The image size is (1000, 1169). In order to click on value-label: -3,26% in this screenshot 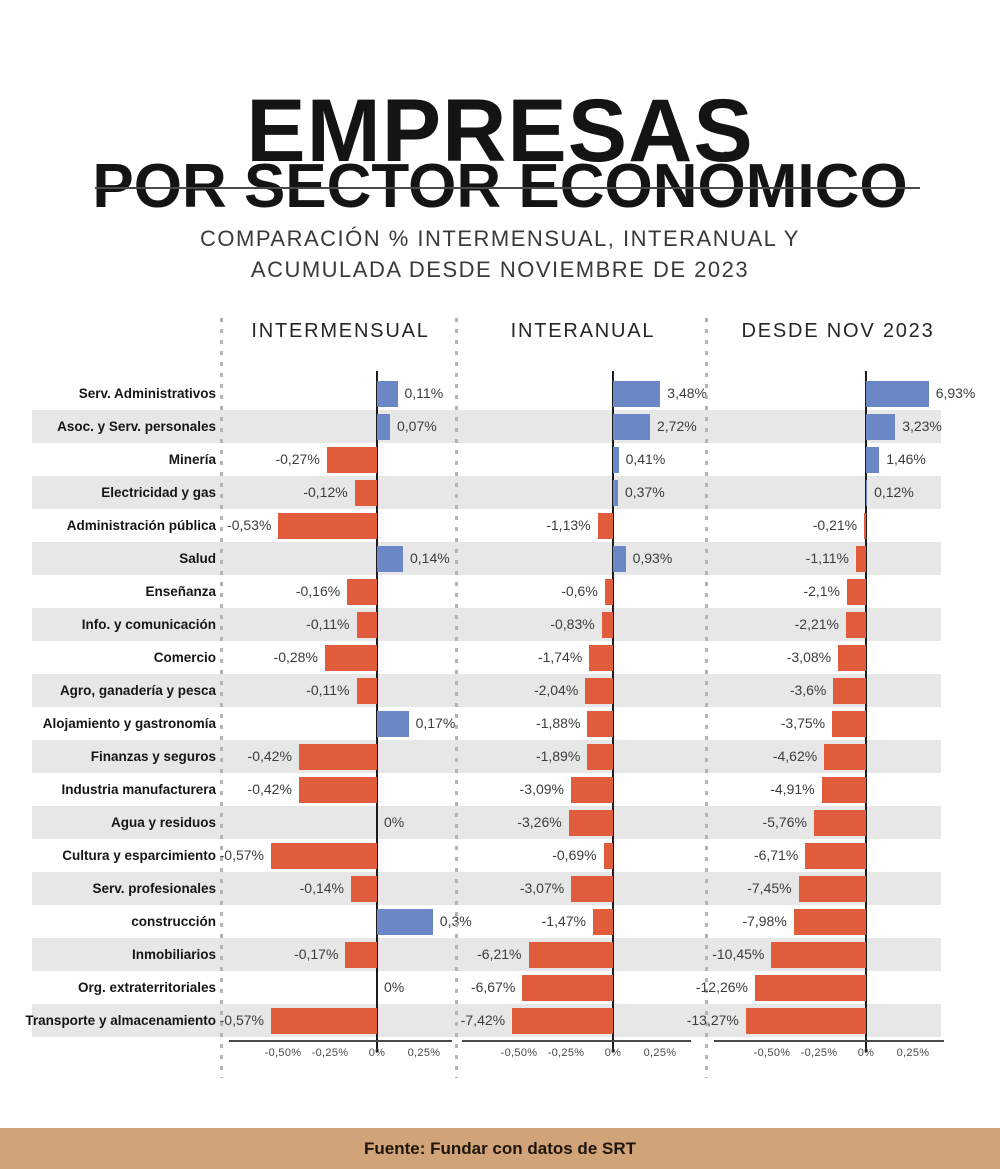, I will do `click(539, 822)`.